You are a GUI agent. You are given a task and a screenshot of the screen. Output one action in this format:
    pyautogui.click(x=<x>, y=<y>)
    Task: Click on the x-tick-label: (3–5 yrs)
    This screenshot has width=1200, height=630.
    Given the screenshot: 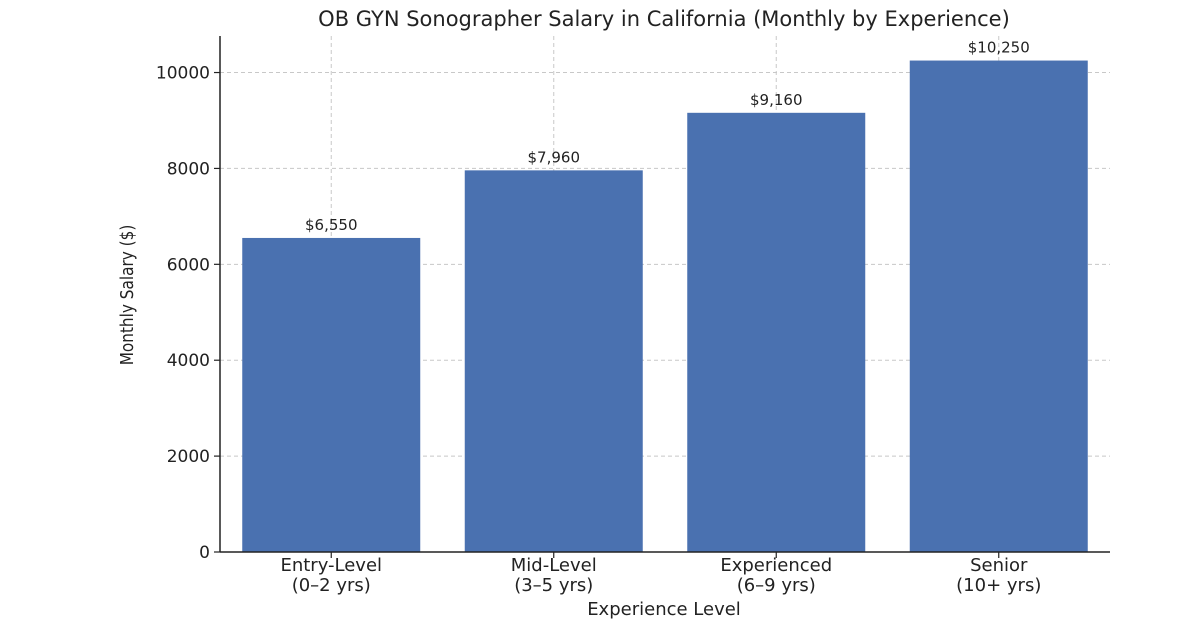 What is the action you would take?
    pyautogui.click(x=553, y=585)
    